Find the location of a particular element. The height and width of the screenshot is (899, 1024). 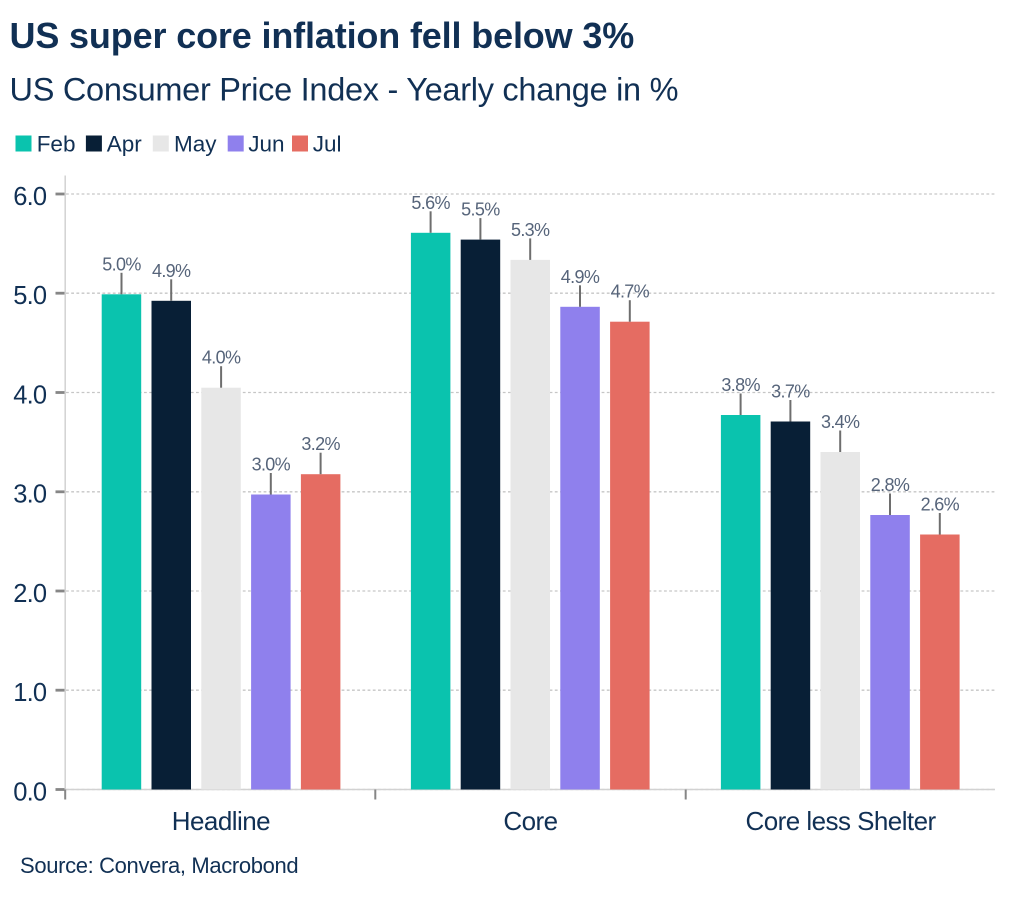

svg-text:US super core inflation fell b: US super core inflation fell below 3% is located at coordinates (322, 35).